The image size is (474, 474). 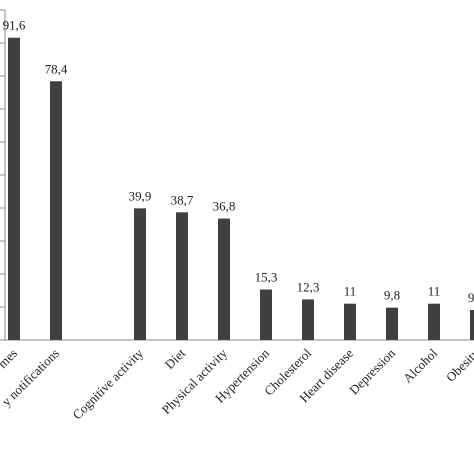 I want to click on value-label: 39,9, so click(x=140, y=195).